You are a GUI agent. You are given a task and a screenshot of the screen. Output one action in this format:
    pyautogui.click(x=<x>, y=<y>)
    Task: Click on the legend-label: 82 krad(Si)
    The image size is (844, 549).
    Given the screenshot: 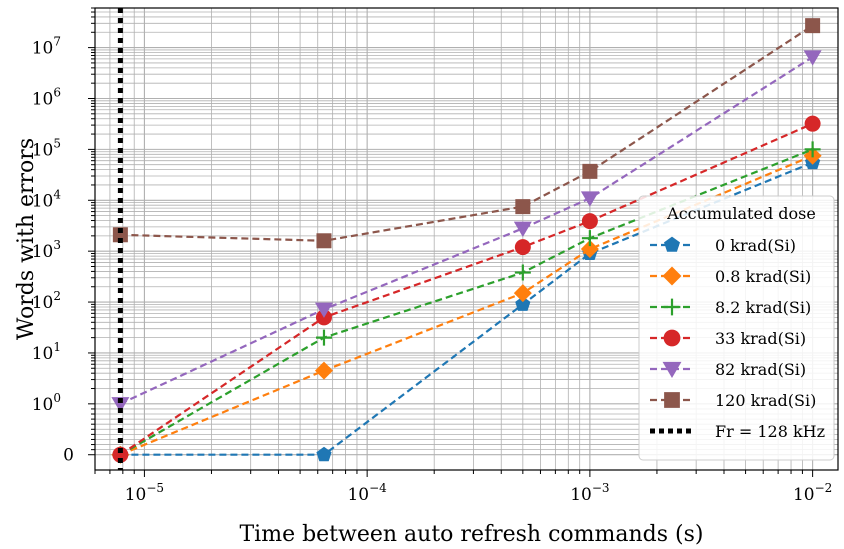 What is the action you would take?
    pyautogui.click(x=760, y=369)
    